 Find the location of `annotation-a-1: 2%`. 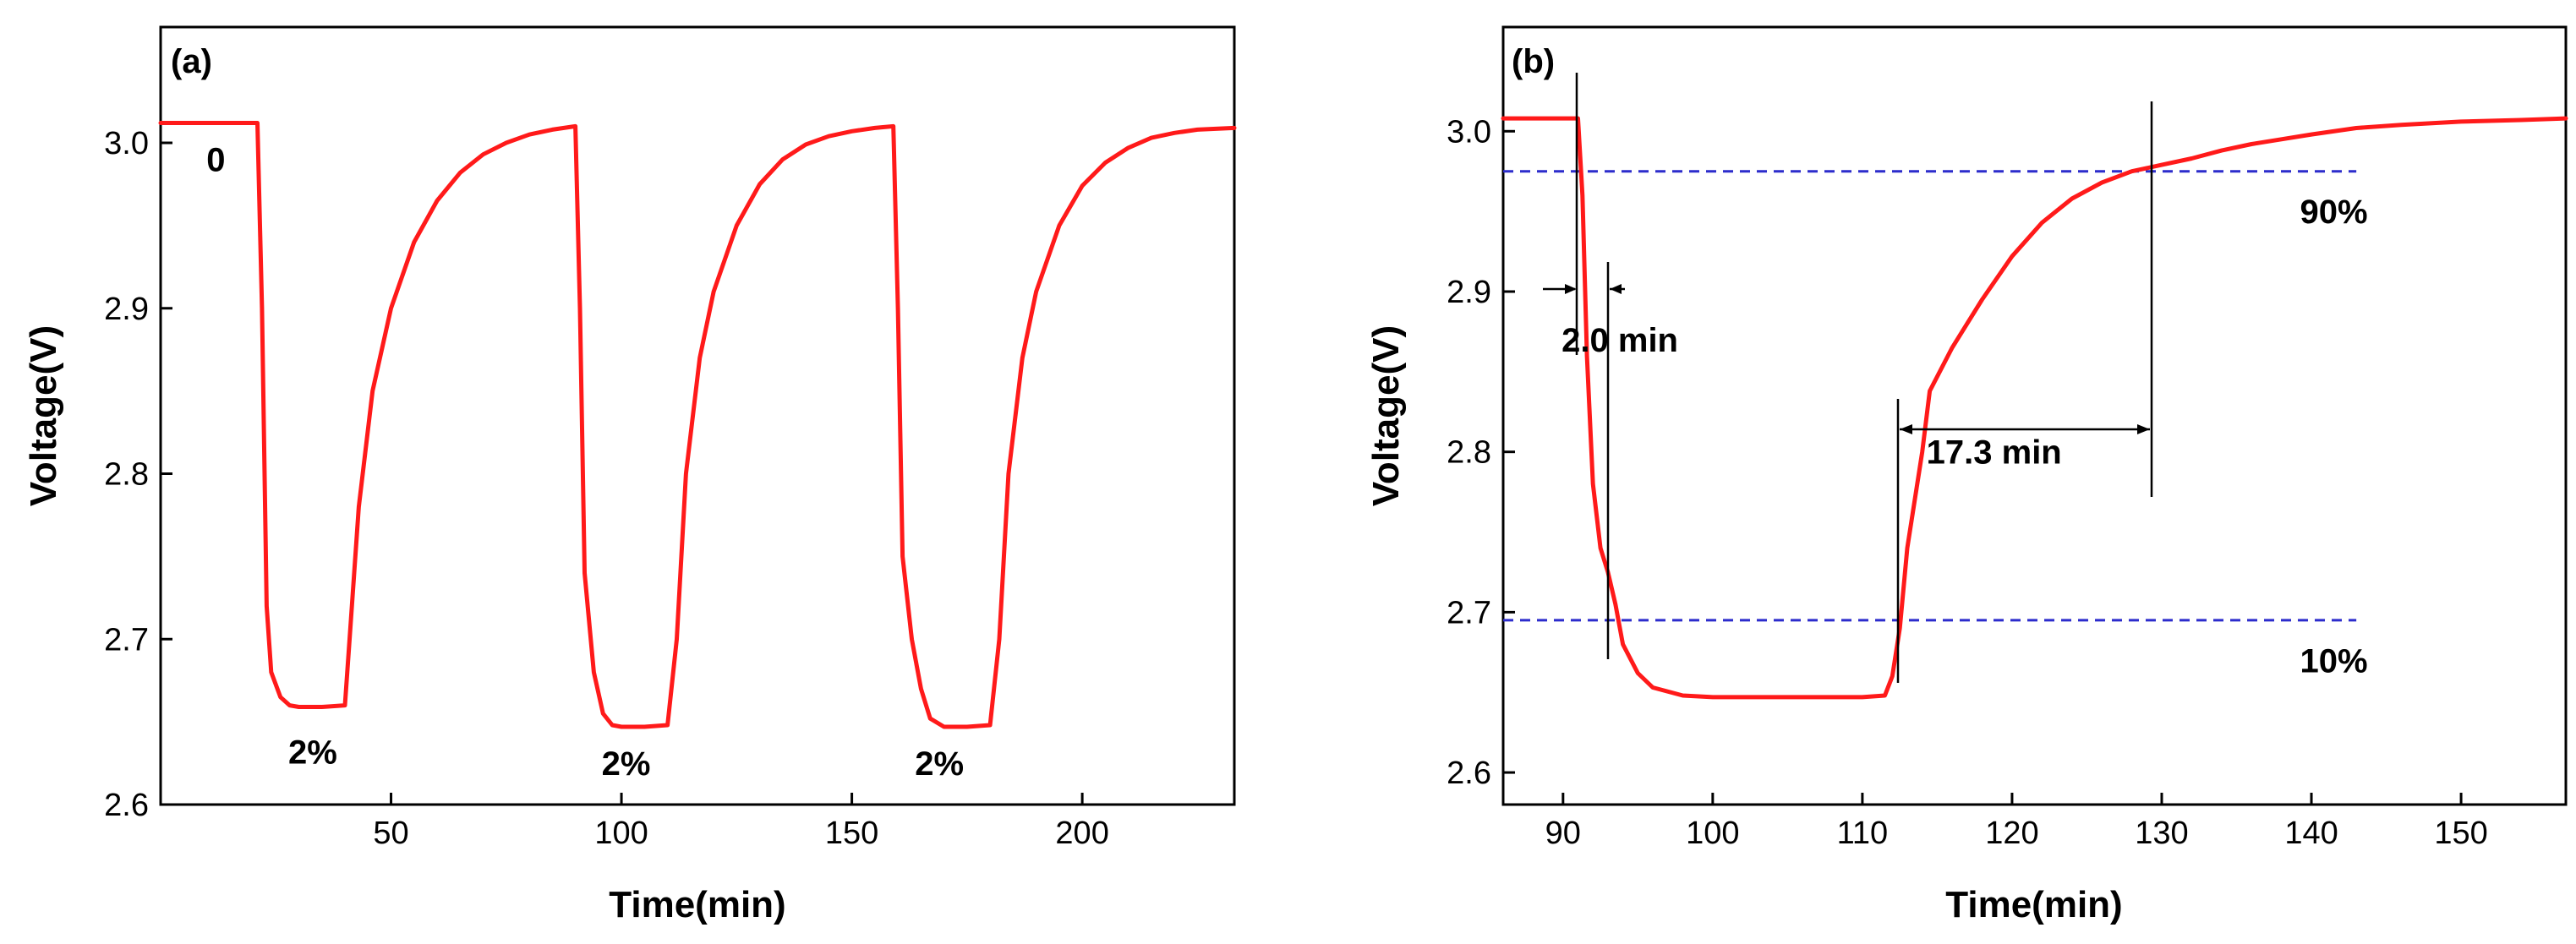

annotation-a-1: 2% is located at coordinates (312, 752).